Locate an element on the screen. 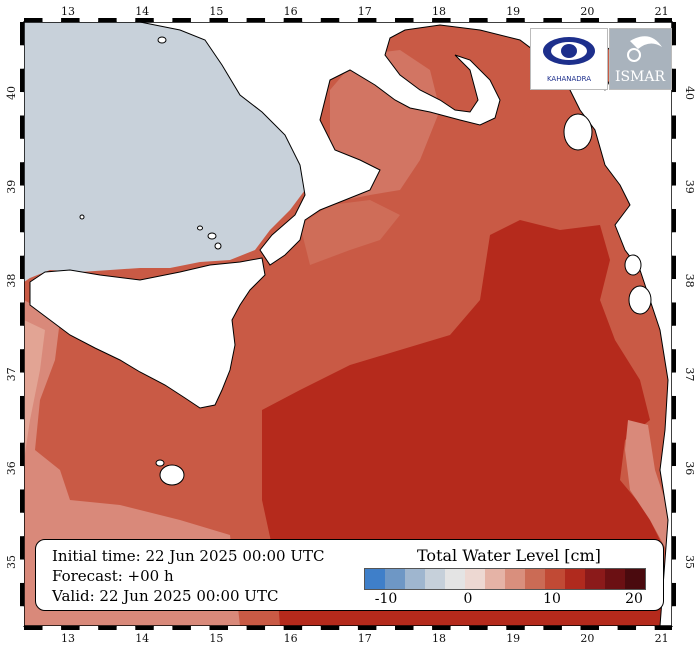  island-gozo is located at coordinates (160, 463).